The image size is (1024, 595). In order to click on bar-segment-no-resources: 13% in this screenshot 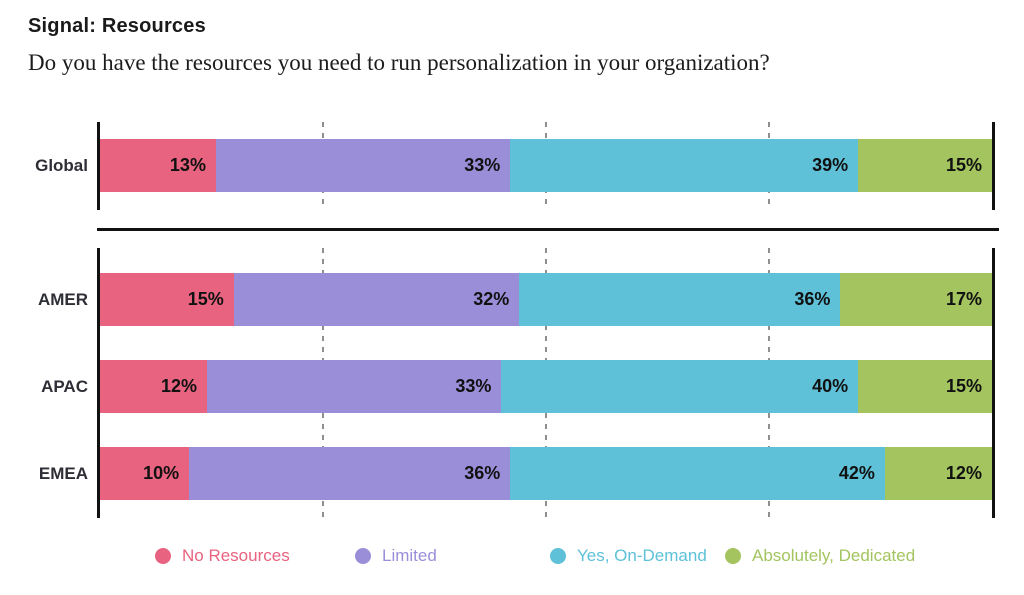, I will do `click(158, 165)`.